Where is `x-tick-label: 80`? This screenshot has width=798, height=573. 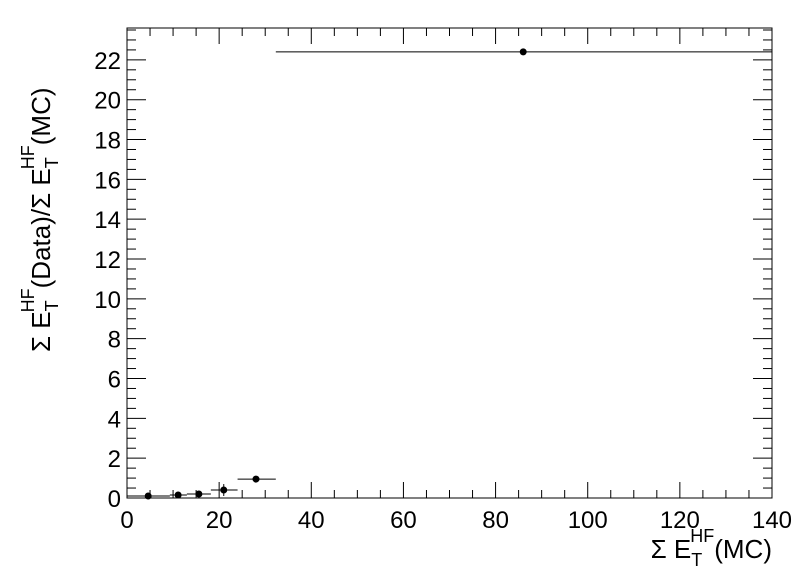 x-tick-label: 80 is located at coordinates (495, 520).